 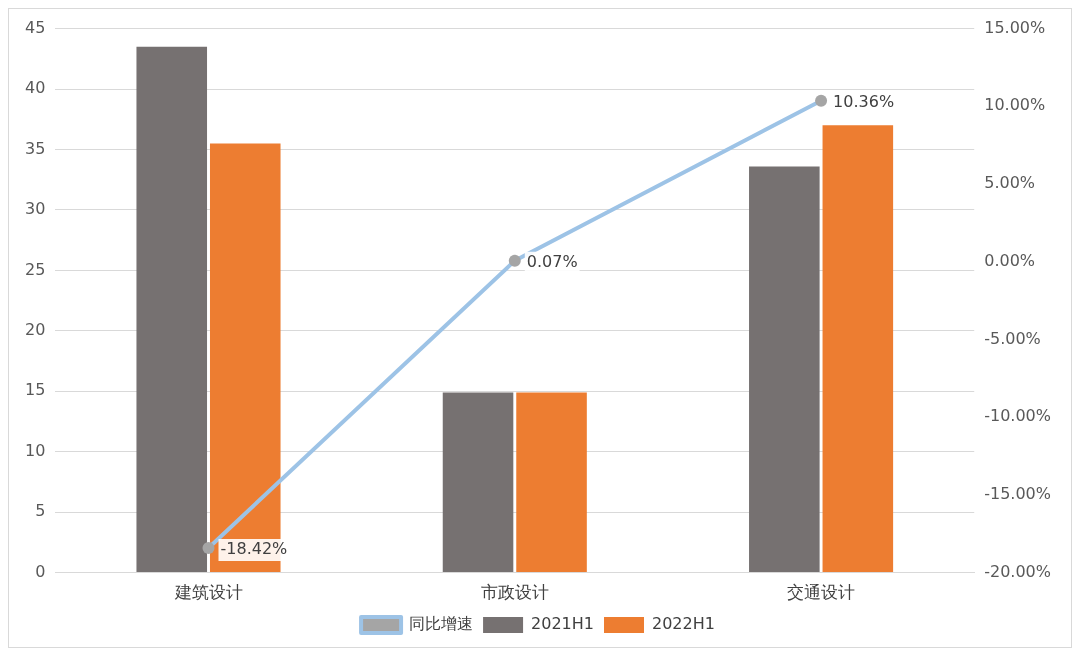 I want to click on y-tick-label: 0, so click(x=40, y=571).